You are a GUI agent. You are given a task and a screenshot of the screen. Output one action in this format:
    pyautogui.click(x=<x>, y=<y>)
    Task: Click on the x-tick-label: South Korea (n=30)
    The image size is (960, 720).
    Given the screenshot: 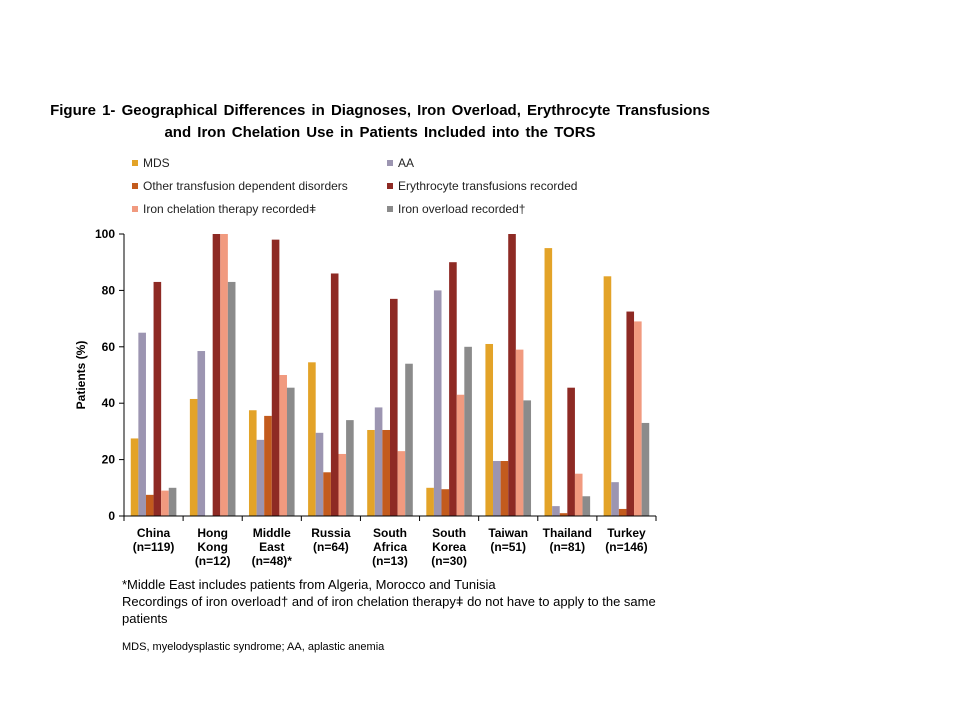 What is the action you would take?
    pyautogui.click(x=449, y=547)
    